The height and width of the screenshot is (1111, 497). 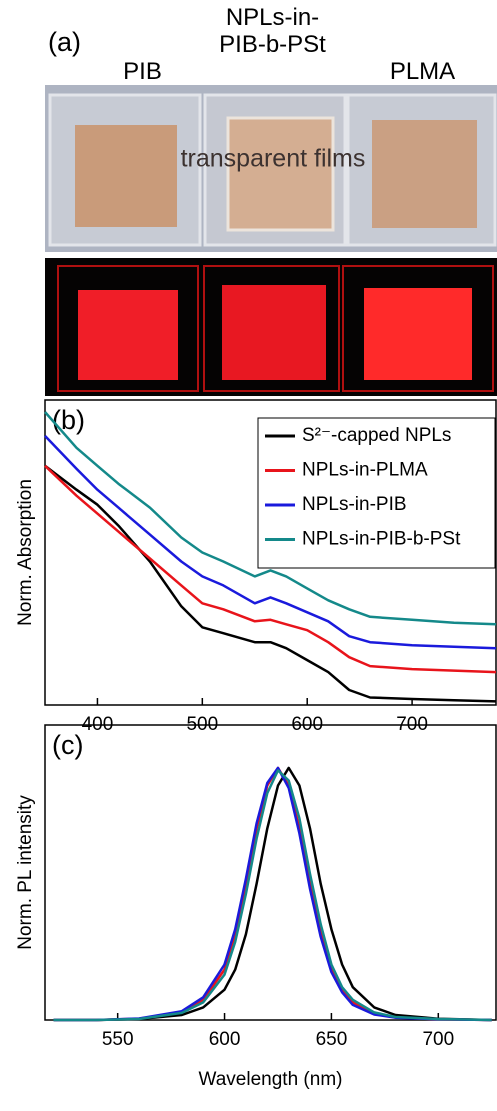 I want to click on column-label: PIB, so click(x=142, y=71).